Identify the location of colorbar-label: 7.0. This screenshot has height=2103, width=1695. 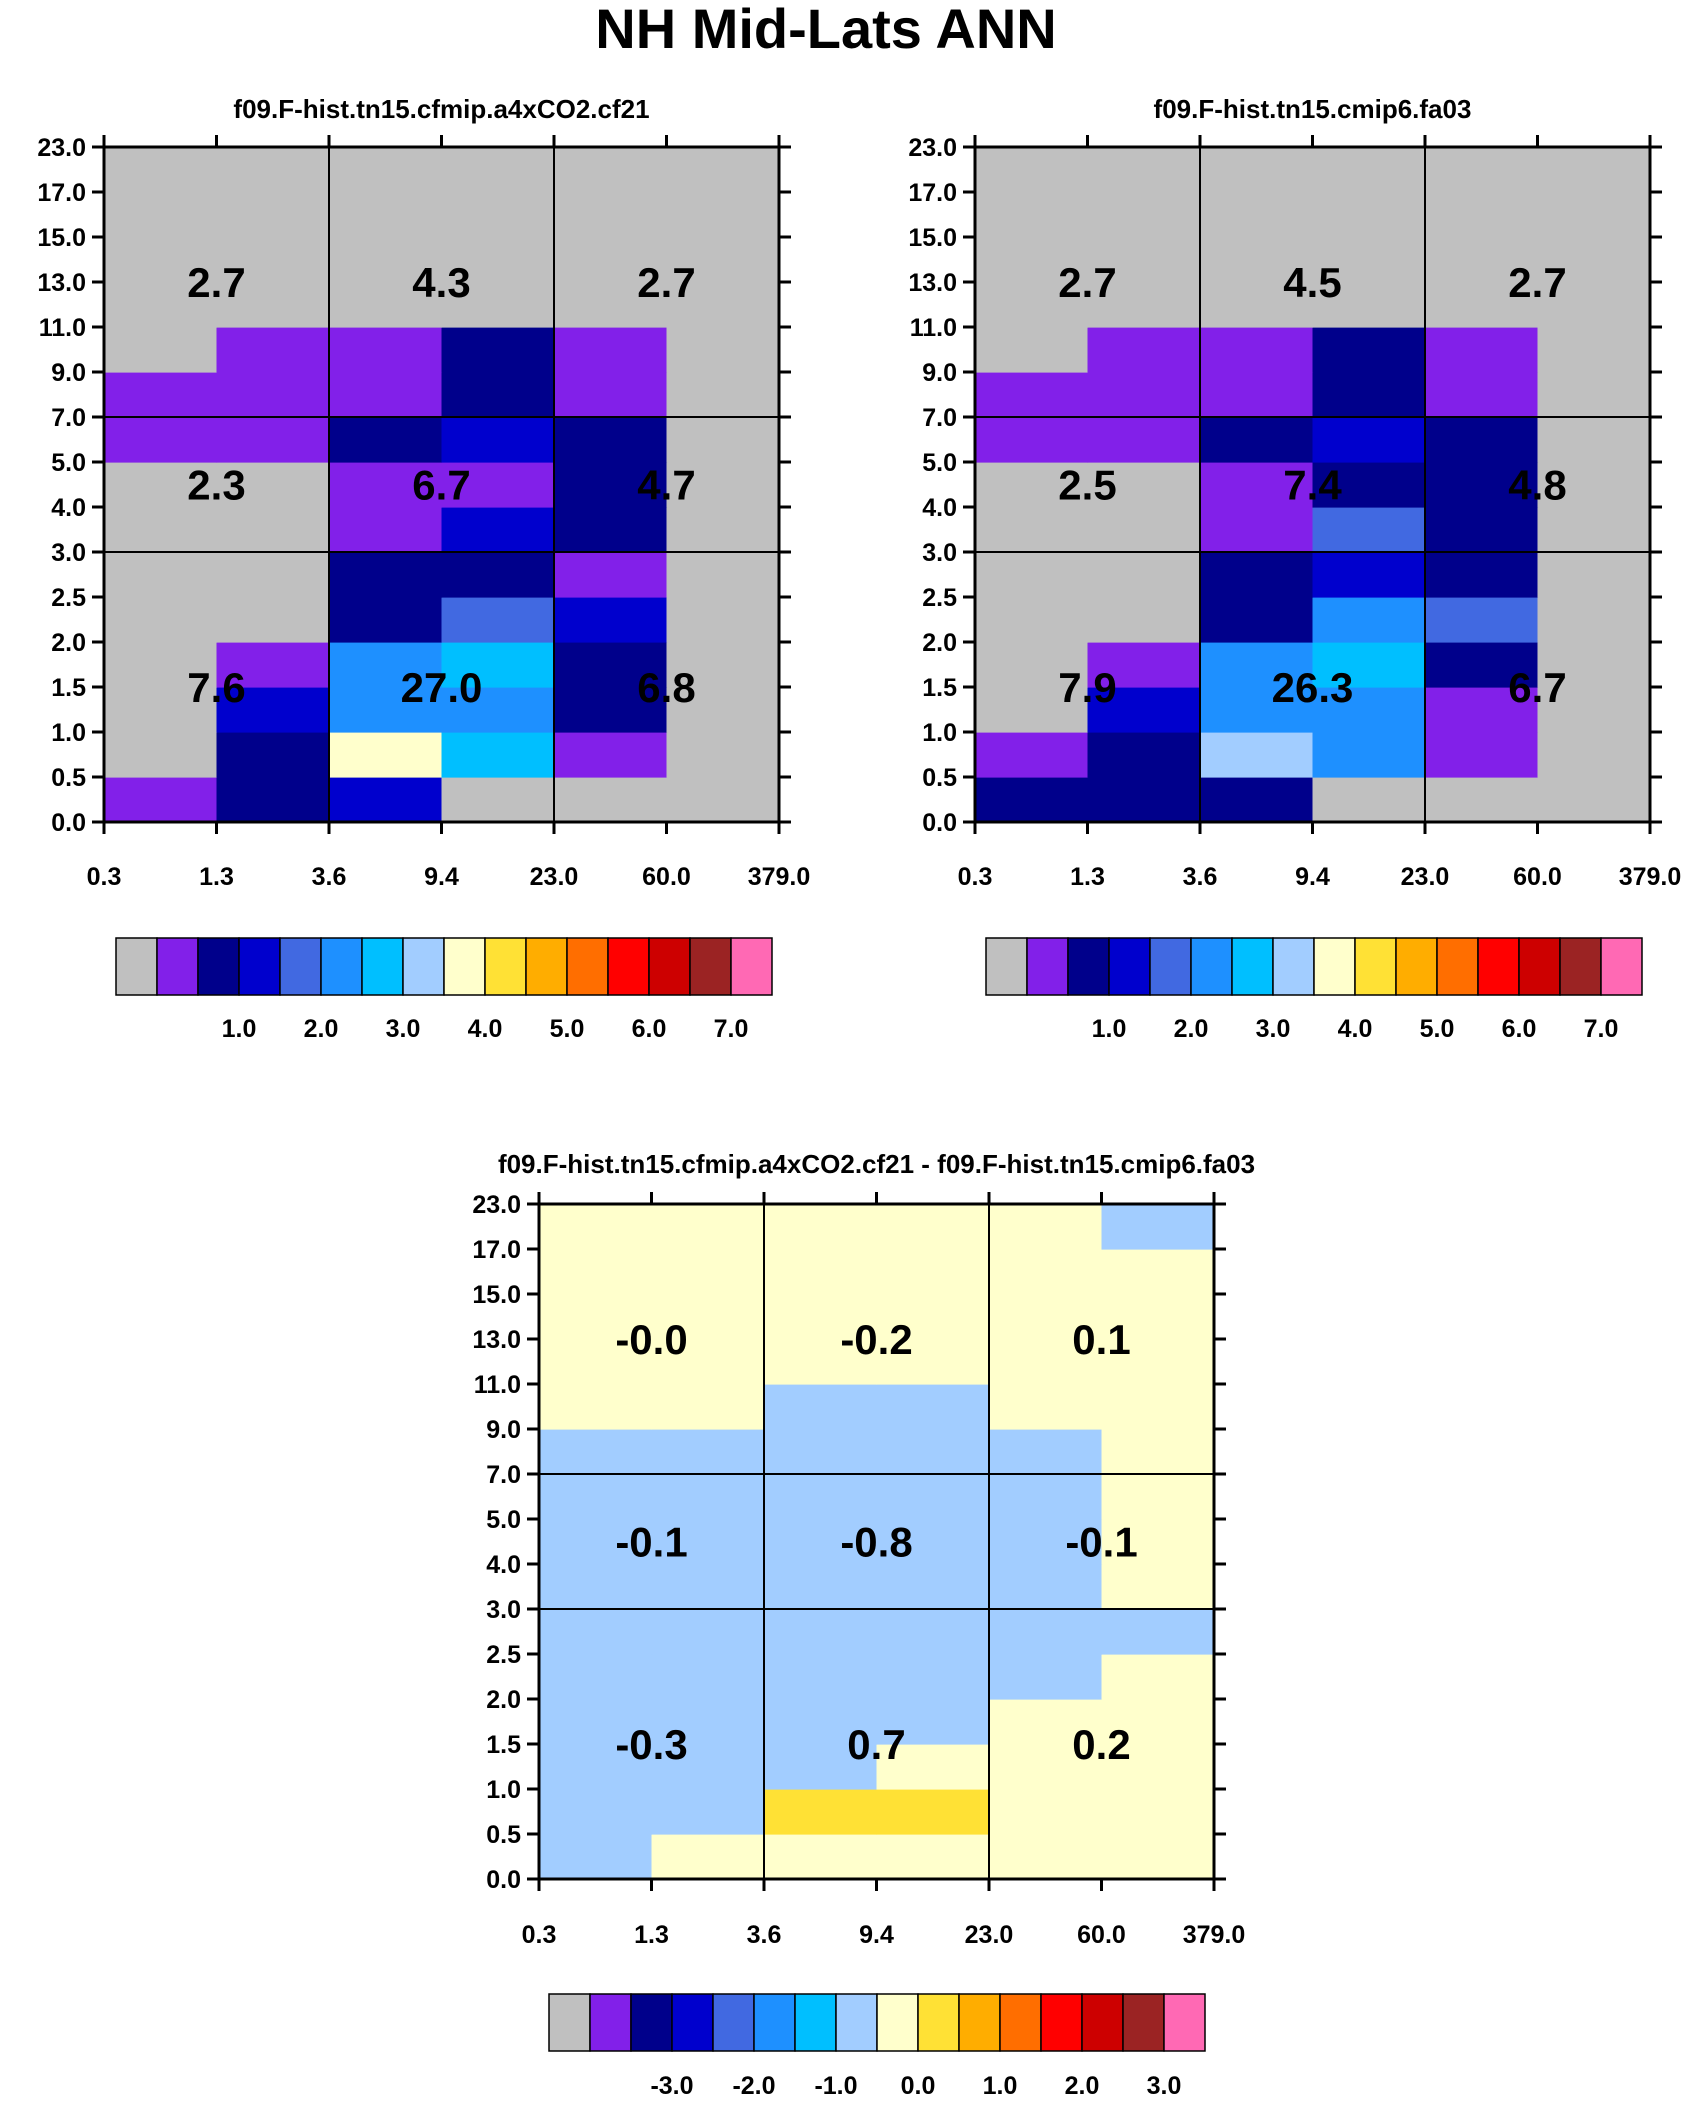
(731, 1029).